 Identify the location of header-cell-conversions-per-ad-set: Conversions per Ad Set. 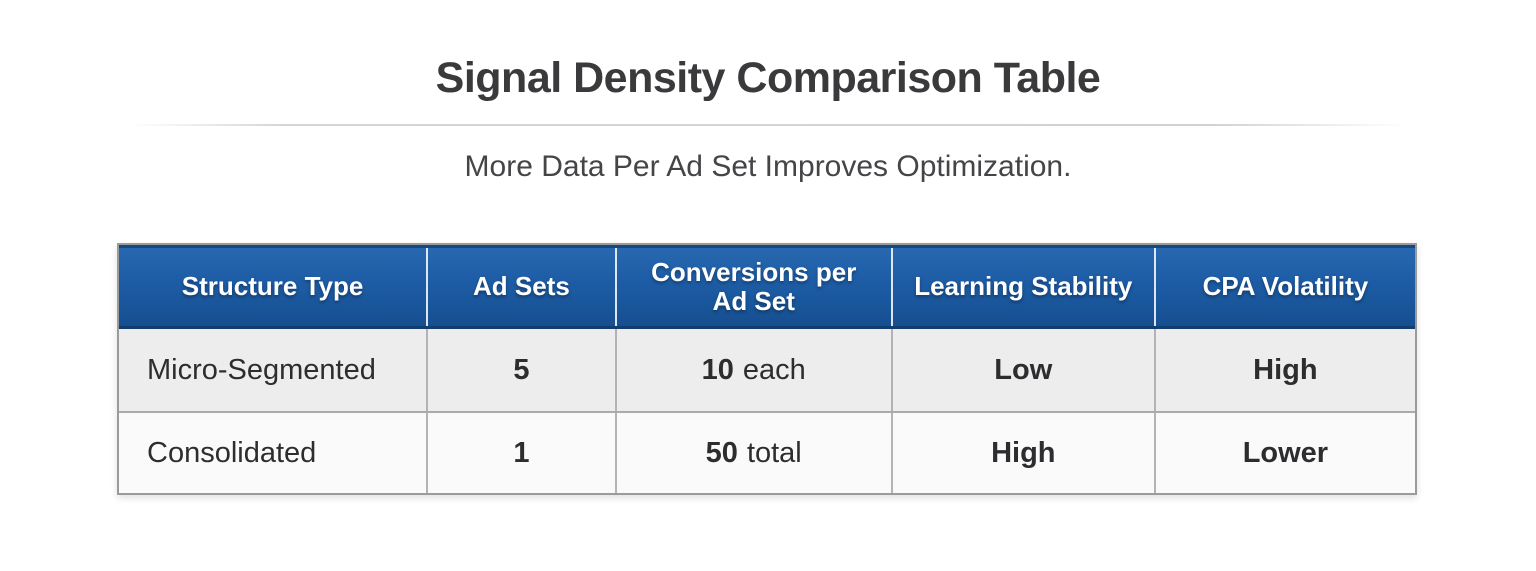
(752, 287).